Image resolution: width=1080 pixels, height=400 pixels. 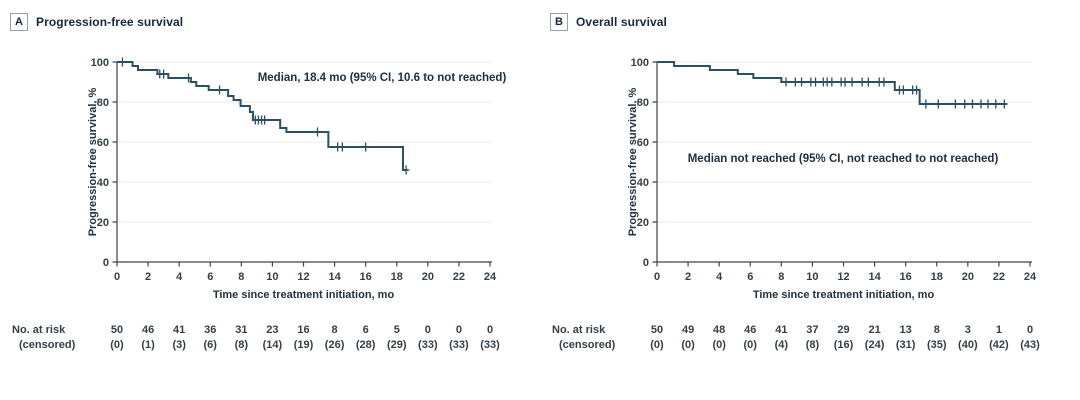 What do you see at coordinates (47, 345) in the screenshot?
I see `censored-header: (censored)` at bounding box center [47, 345].